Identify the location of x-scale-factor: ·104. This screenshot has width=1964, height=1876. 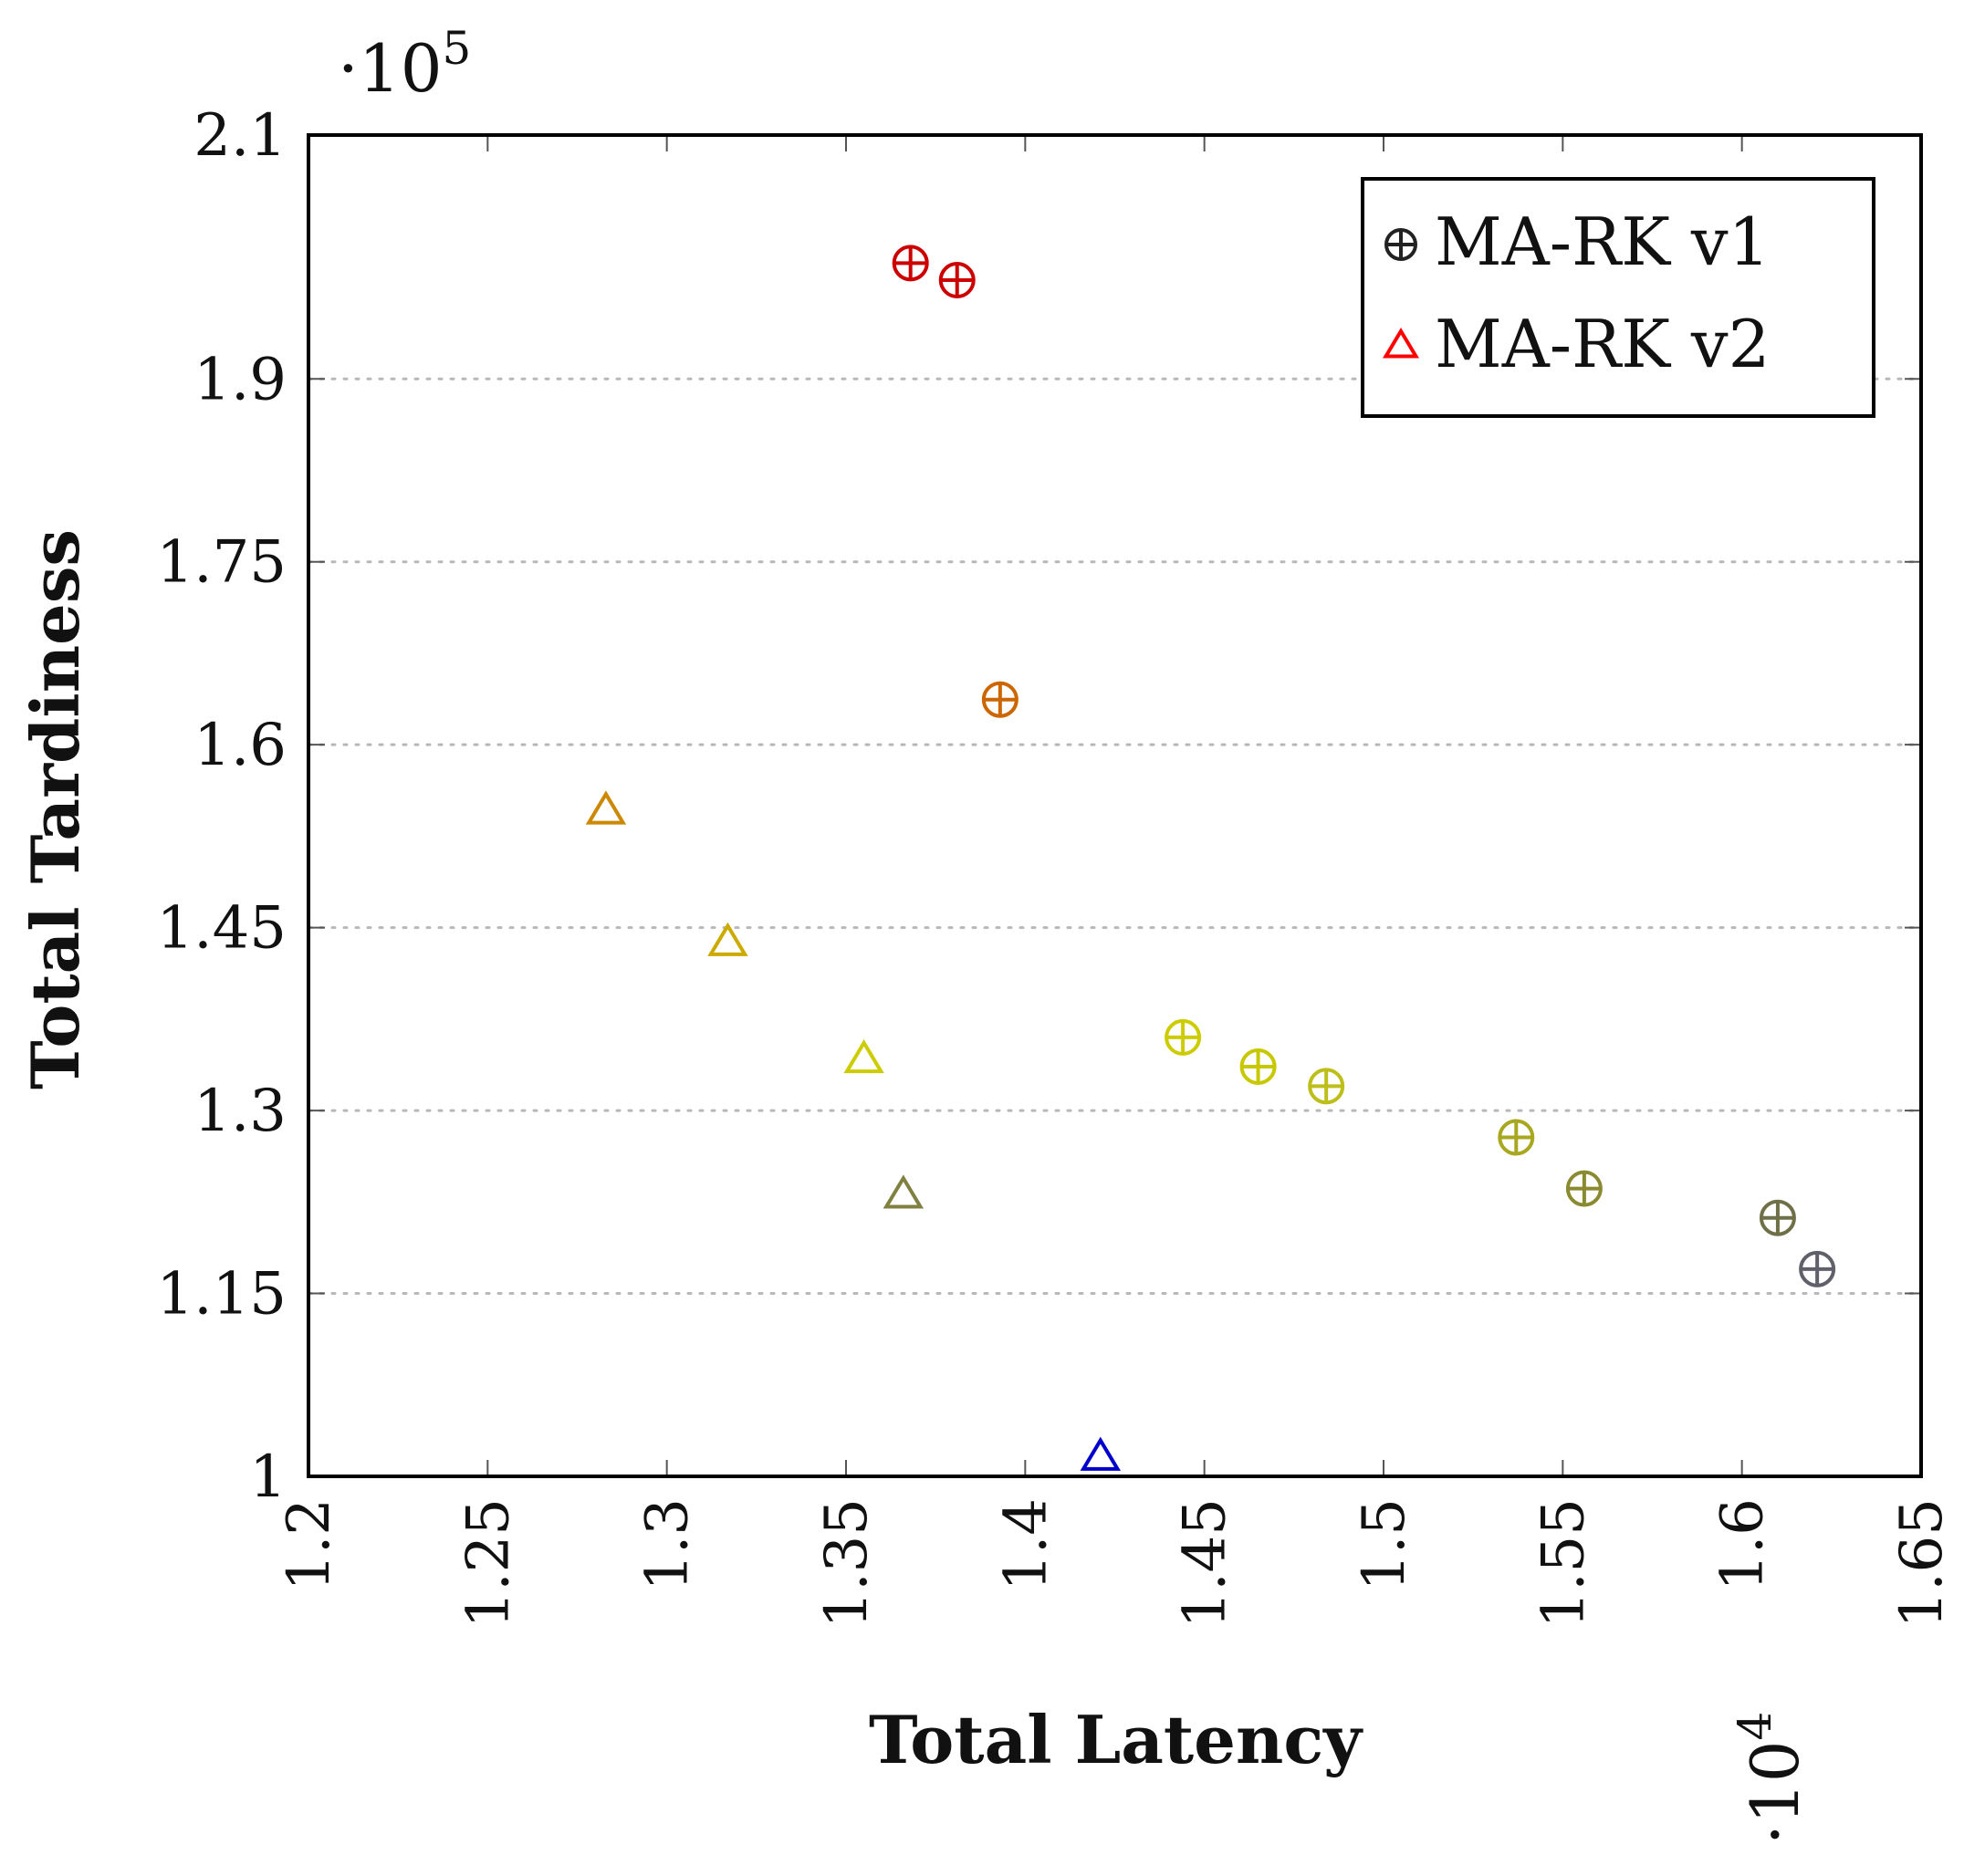
(1771, 1778).